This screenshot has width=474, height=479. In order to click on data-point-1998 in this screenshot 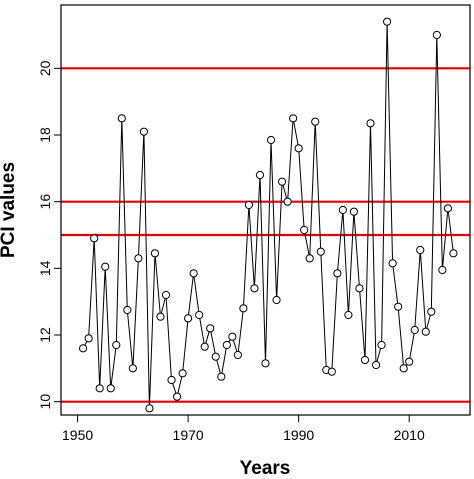, I will do `click(342, 210)`.